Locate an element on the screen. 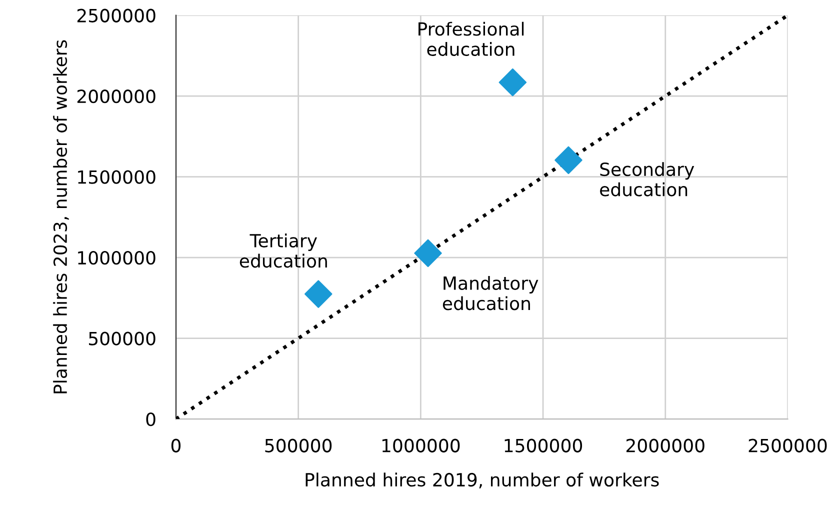 The width and height of the screenshot is (838, 511). x-tick-label: 2500000 is located at coordinates (787, 445).